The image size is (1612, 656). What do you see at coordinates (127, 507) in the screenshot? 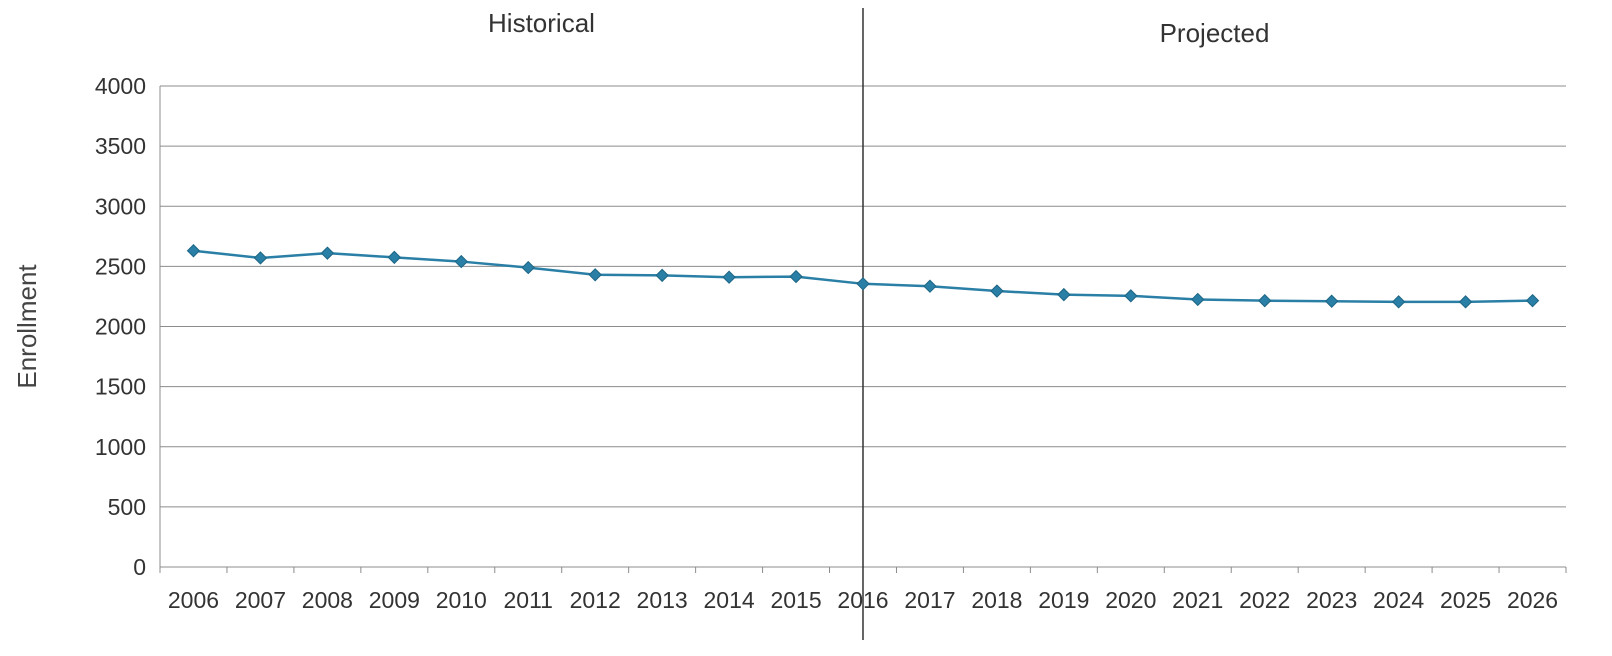
I see `y-tick-label: 500` at bounding box center [127, 507].